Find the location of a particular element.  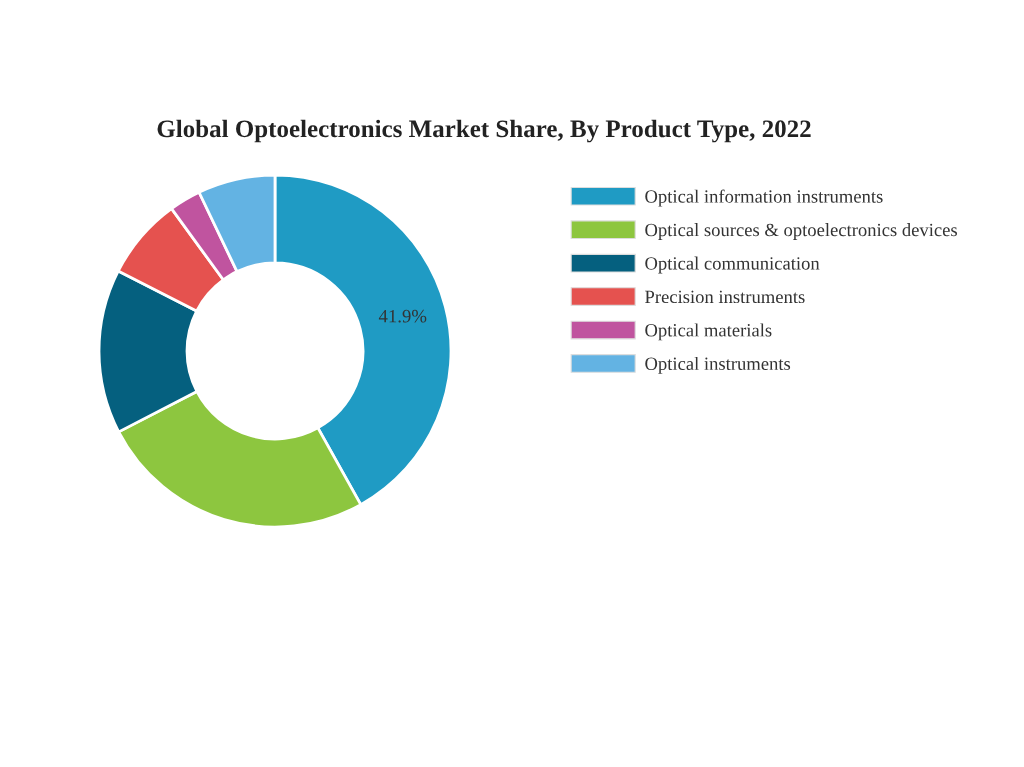

data-label: 41.9% is located at coordinates (402, 316).